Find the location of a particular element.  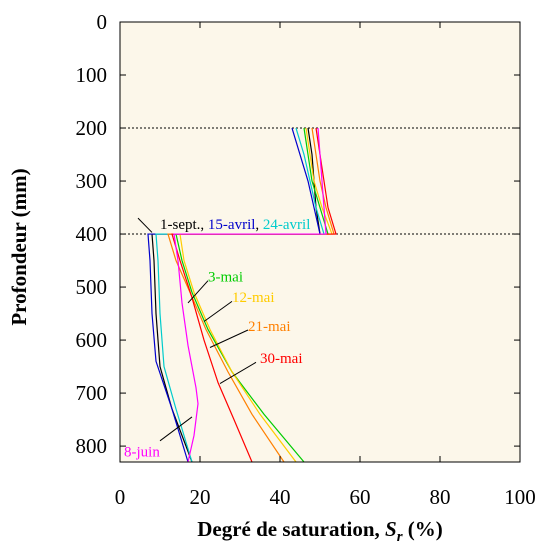

y-tick-label: 400 is located at coordinates (92, 234).